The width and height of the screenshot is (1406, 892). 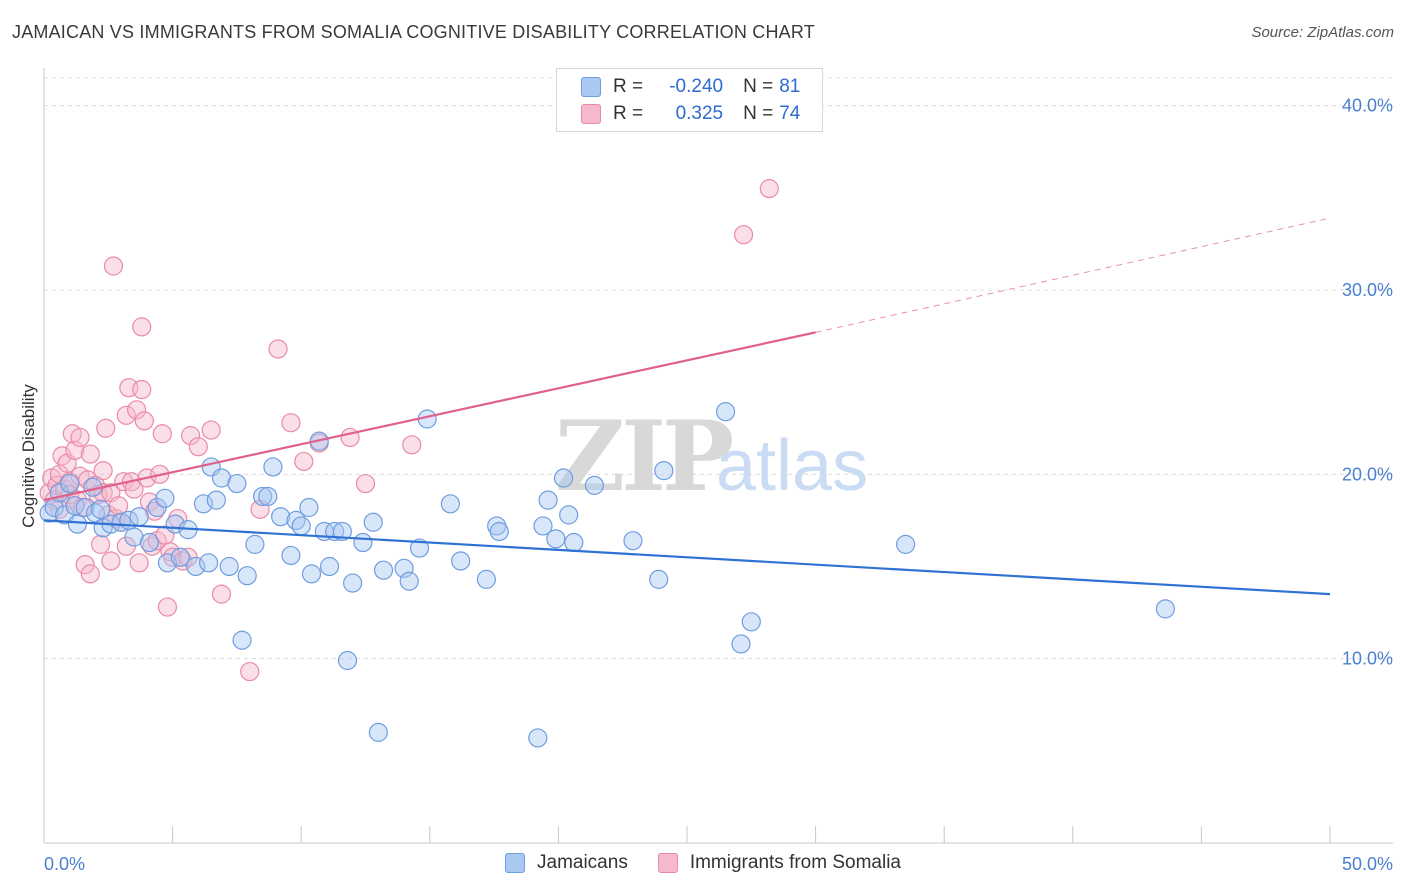 What do you see at coordinates (582, 862) in the screenshot?
I see `legend-label-jamaicans: Jamaicans` at bounding box center [582, 862].